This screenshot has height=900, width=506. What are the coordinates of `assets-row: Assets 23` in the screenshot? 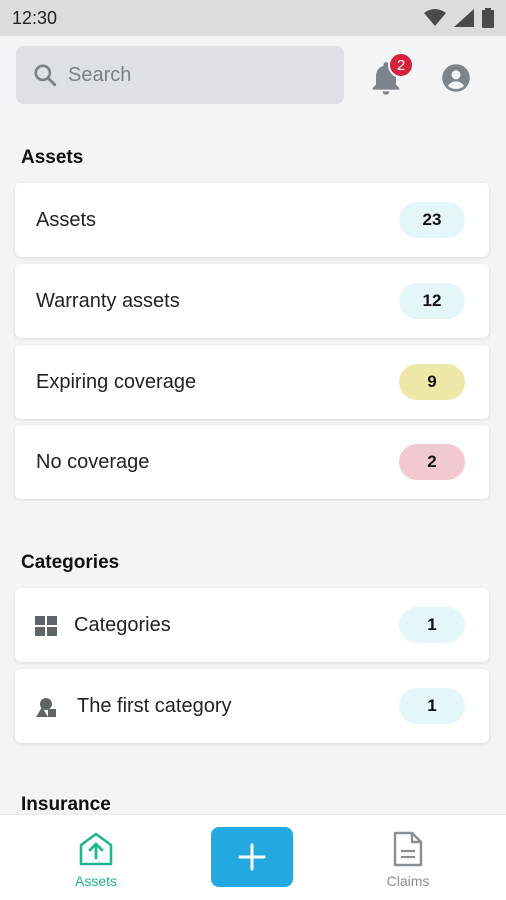 It's located at (252, 220).